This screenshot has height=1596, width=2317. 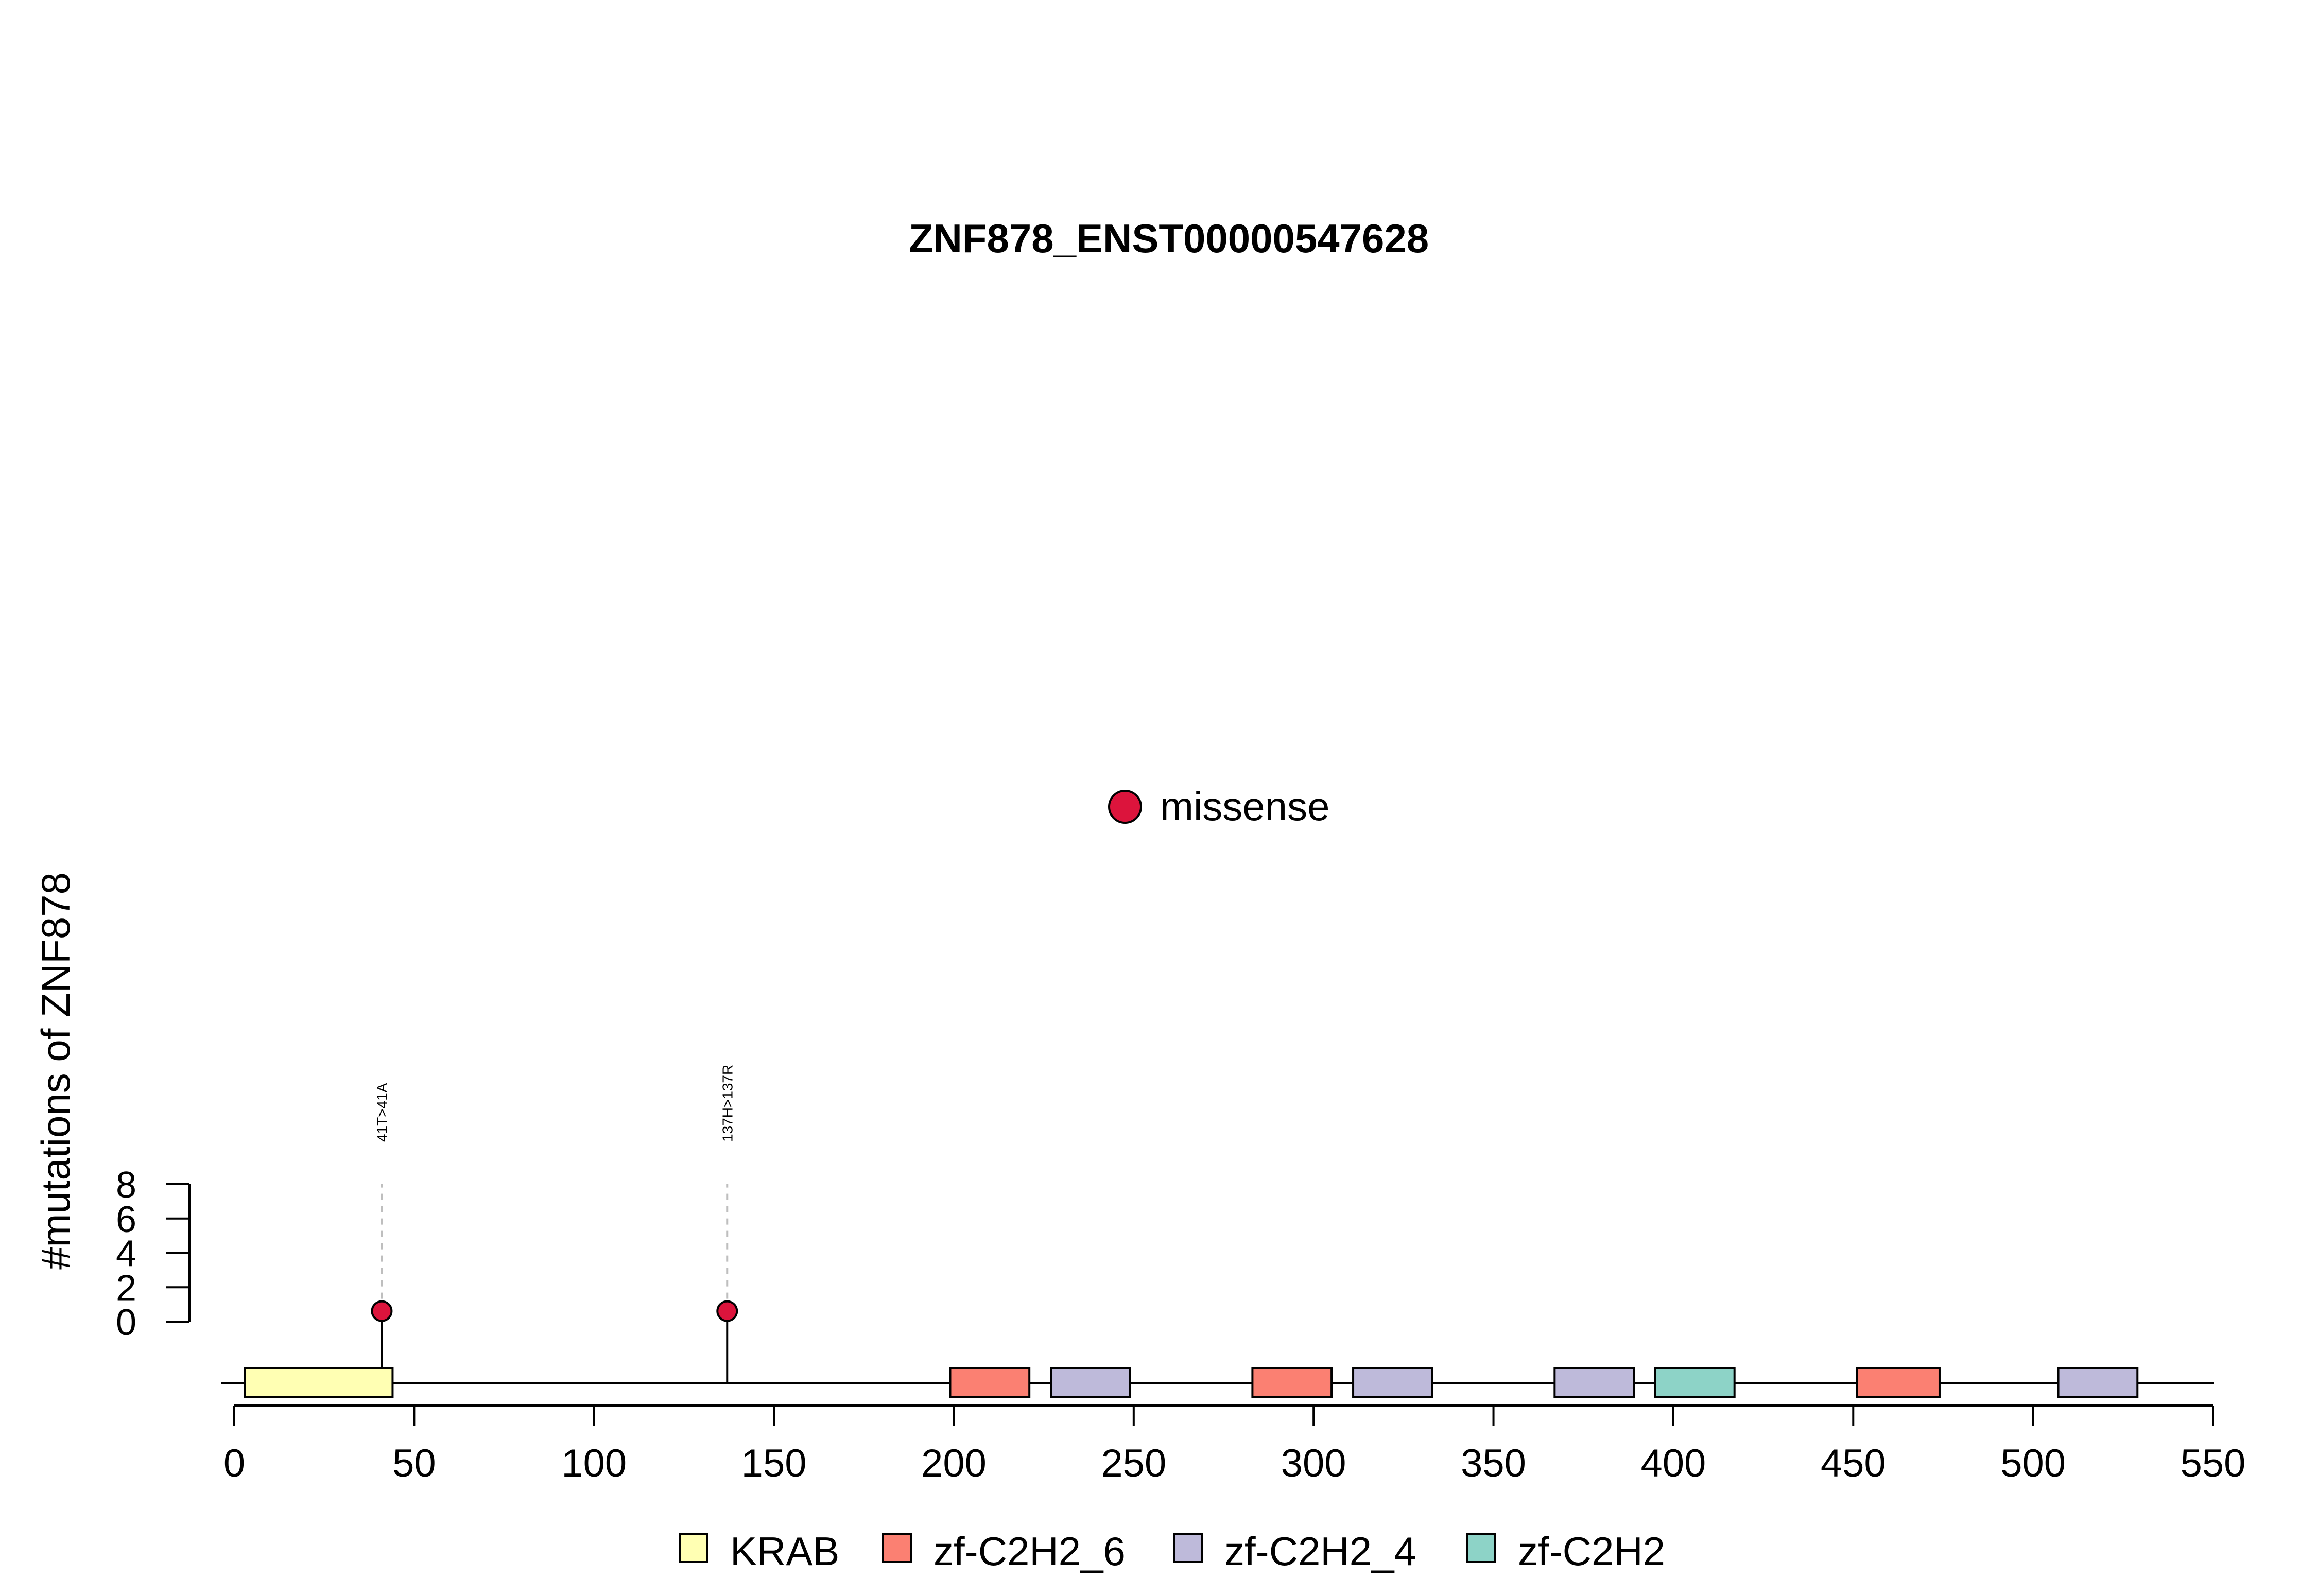 I want to click on legend-label: KRAB, so click(x=784, y=1552).